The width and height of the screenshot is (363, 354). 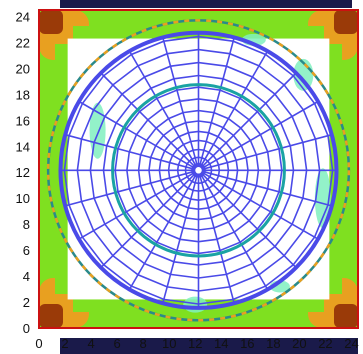 What do you see at coordinates (90, 343) in the screenshot?
I see `x-tick-label: 4` at bounding box center [90, 343].